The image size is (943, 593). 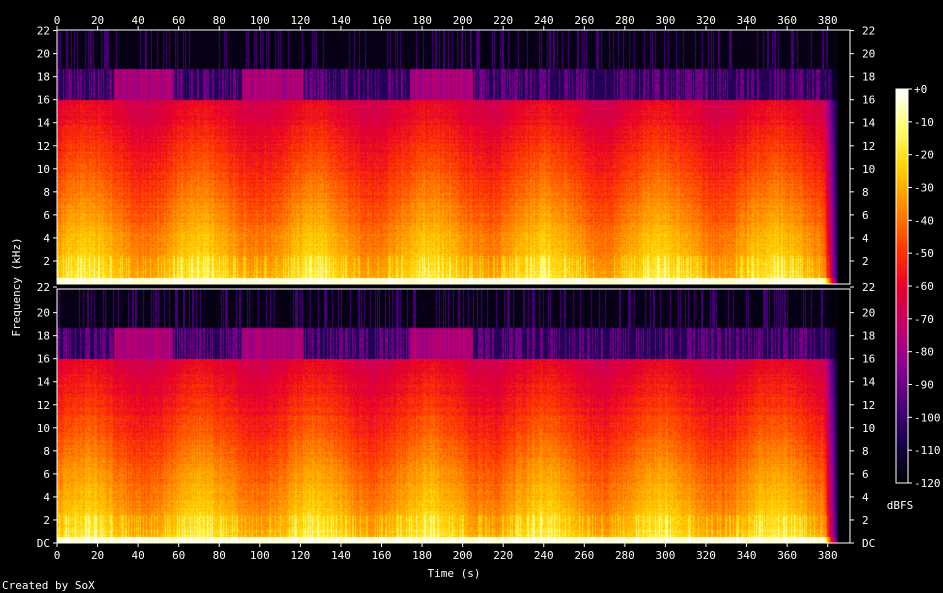 What do you see at coordinates (48, 585) in the screenshot?
I see `footer-credit: Created by SoX` at bounding box center [48, 585].